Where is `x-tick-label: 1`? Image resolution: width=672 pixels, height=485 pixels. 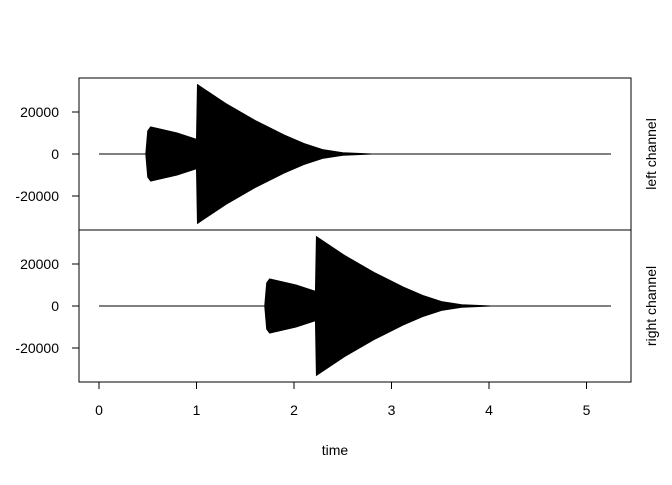 x-tick-label: 1 is located at coordinates (197, 410).